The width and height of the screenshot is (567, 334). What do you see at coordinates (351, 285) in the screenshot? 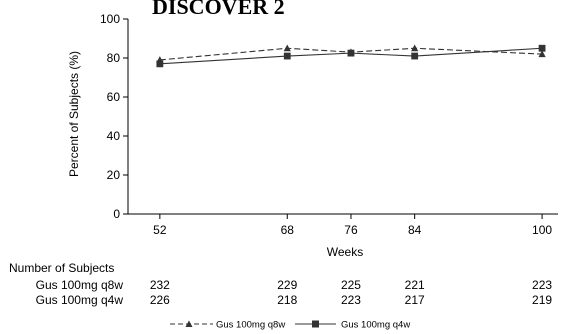
I see `subject-count: 225` at bounding box center [351, 285].